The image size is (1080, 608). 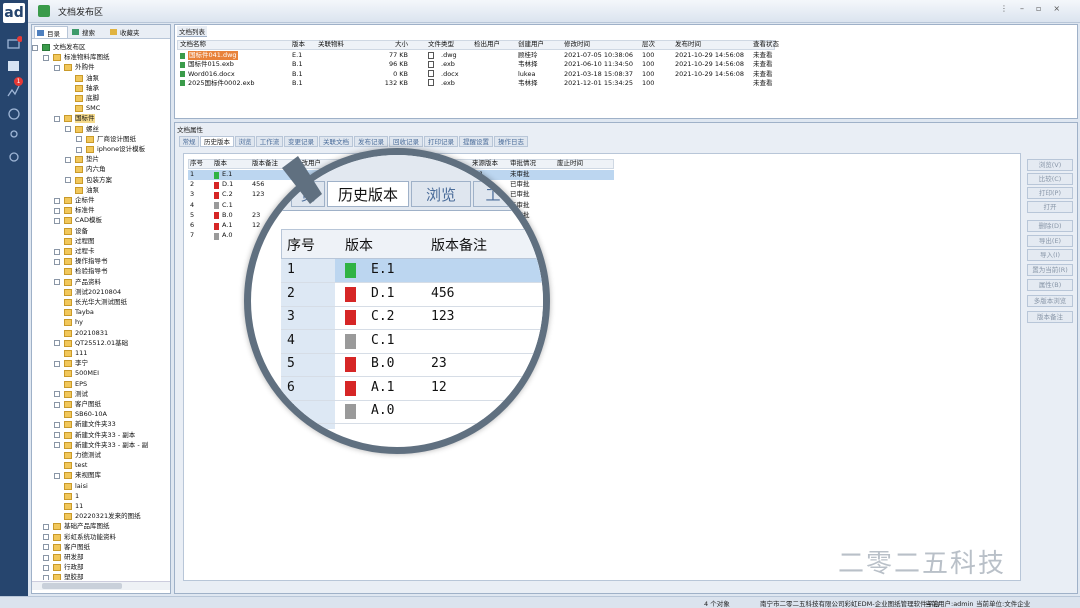 What do you see at coordinates (93, 108) in the screenshot?
I see `tree-item: SMC` at bounding box center [93, 108].